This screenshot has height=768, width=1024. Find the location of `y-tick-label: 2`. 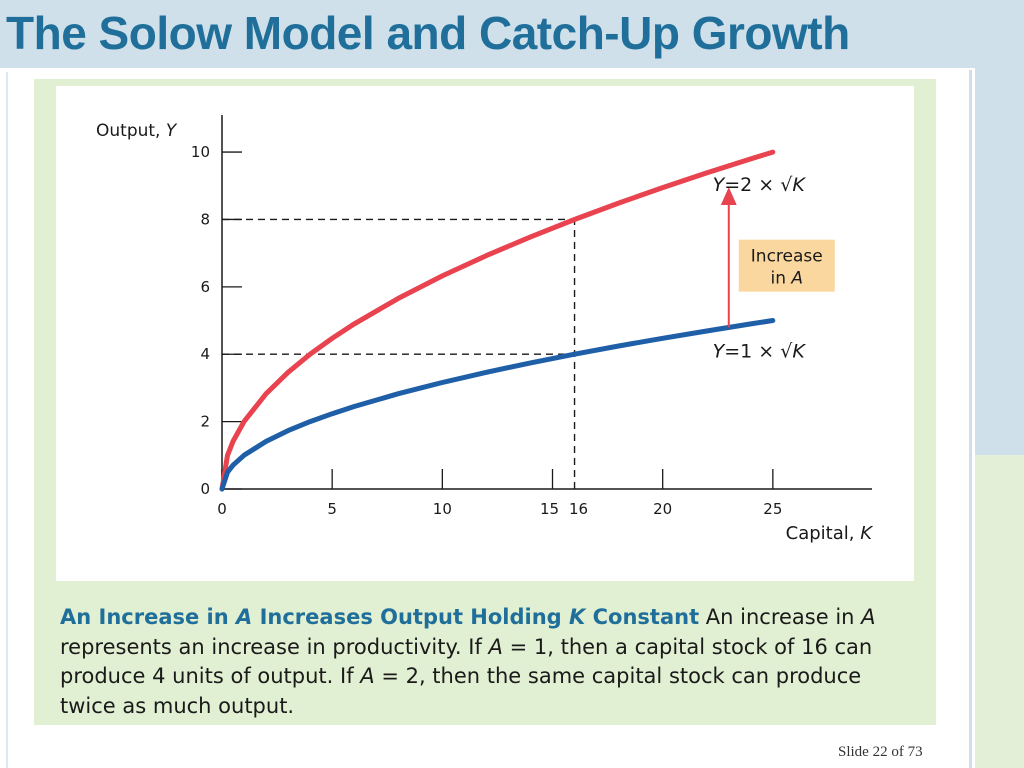

y-tick-label: 2 is located at coordinates (205, 422).